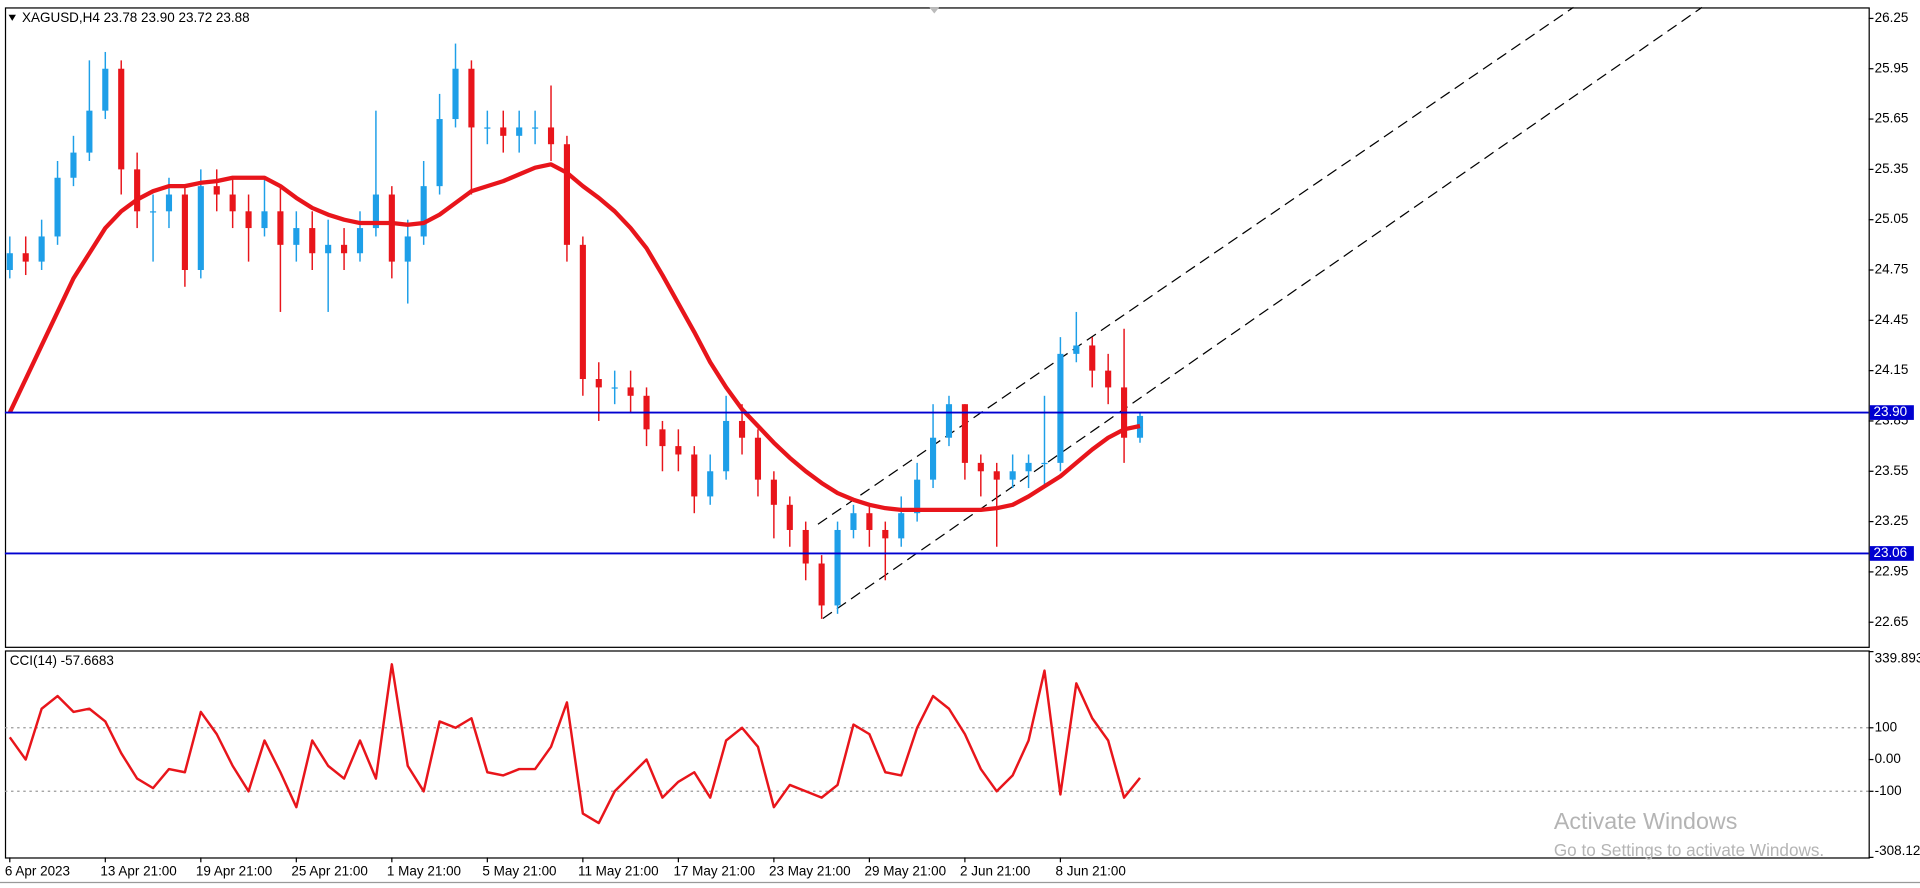  Describe the element at coordinates (1892, 218) in the screenshot. I see `y-tick-label: 25.05` at that location.